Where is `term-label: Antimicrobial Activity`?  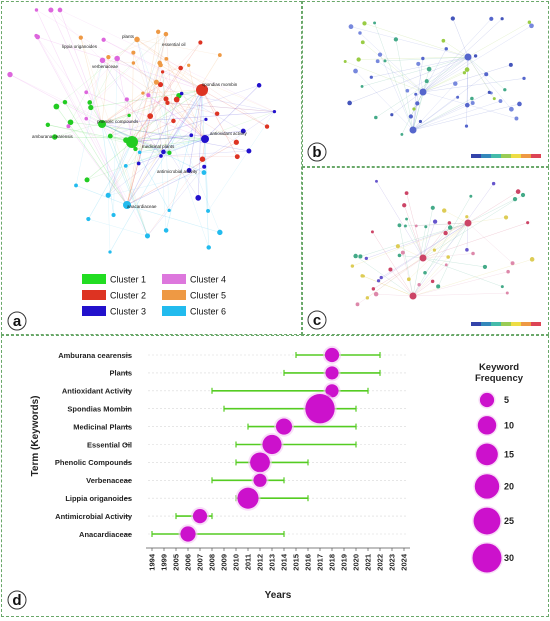 term-label: Antimicrobial Activity is located at coordinates (94, 516).